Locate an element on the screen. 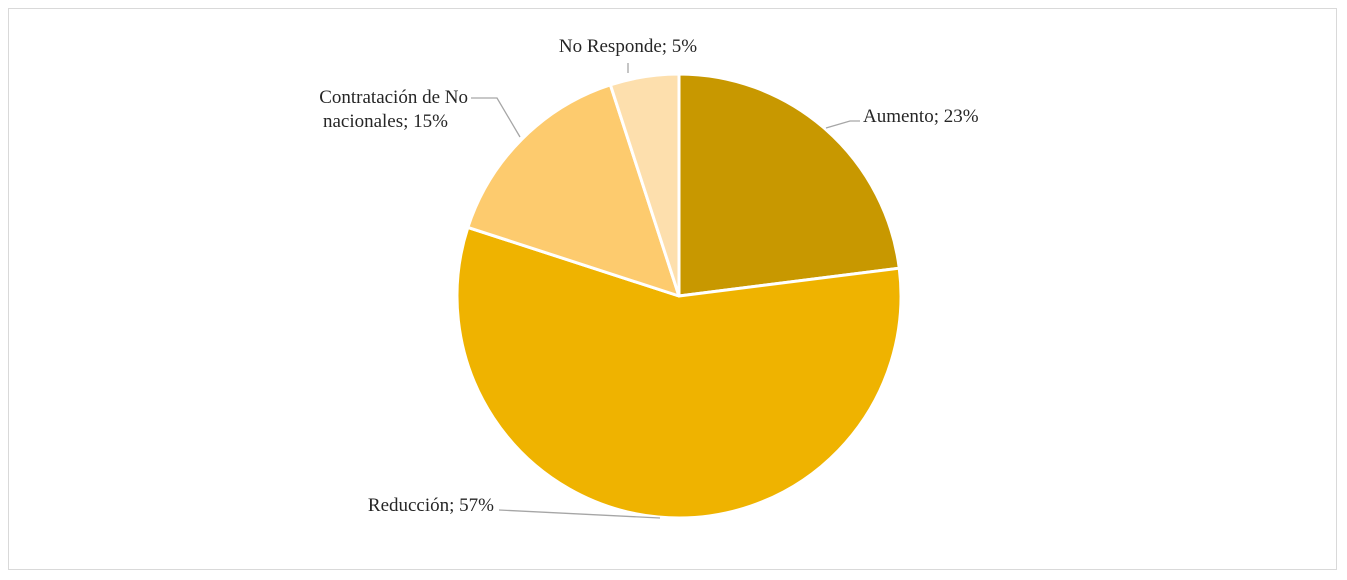 Image resolution: width=1347 pixels, height=580 pixels. data-label-contratacion-line2: nacionales; 15% is located at coordinates (385, 121).